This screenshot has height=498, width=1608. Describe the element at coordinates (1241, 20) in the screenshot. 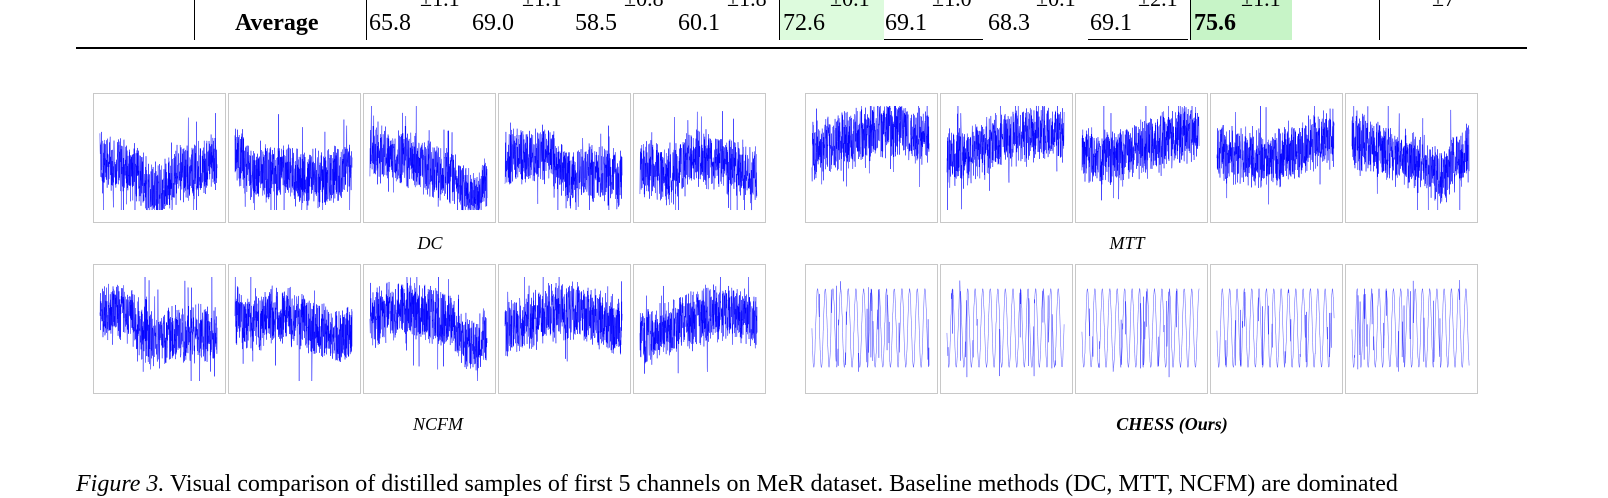

I see `highlight-best-cell` at that location.